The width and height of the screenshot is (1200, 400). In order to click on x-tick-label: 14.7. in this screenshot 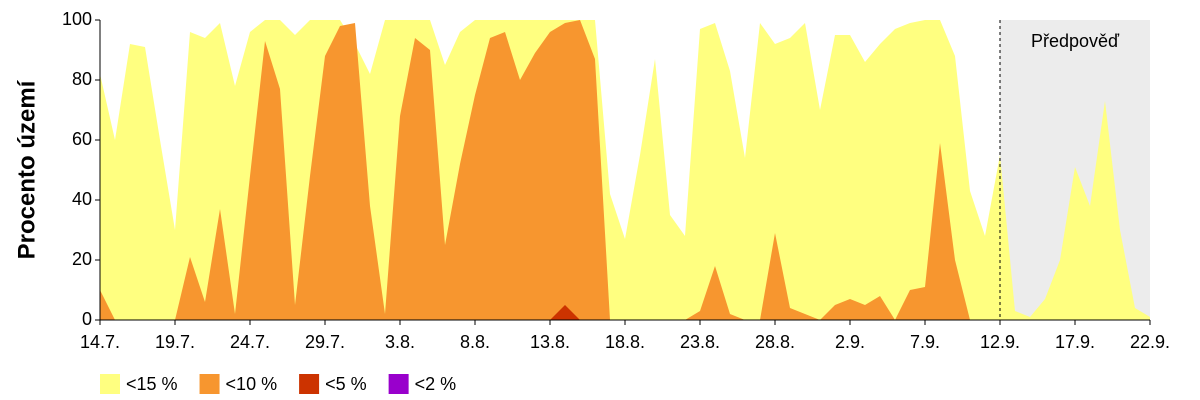, I will do `click(100, 342)`.